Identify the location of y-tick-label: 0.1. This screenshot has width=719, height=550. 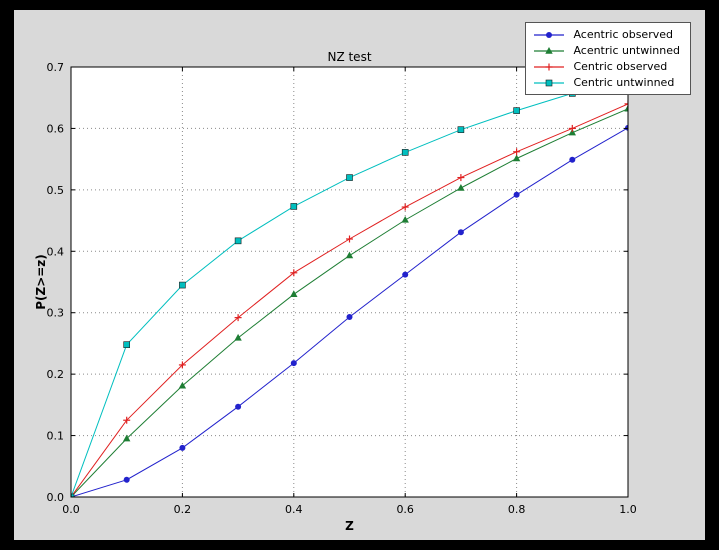
(56, 436).